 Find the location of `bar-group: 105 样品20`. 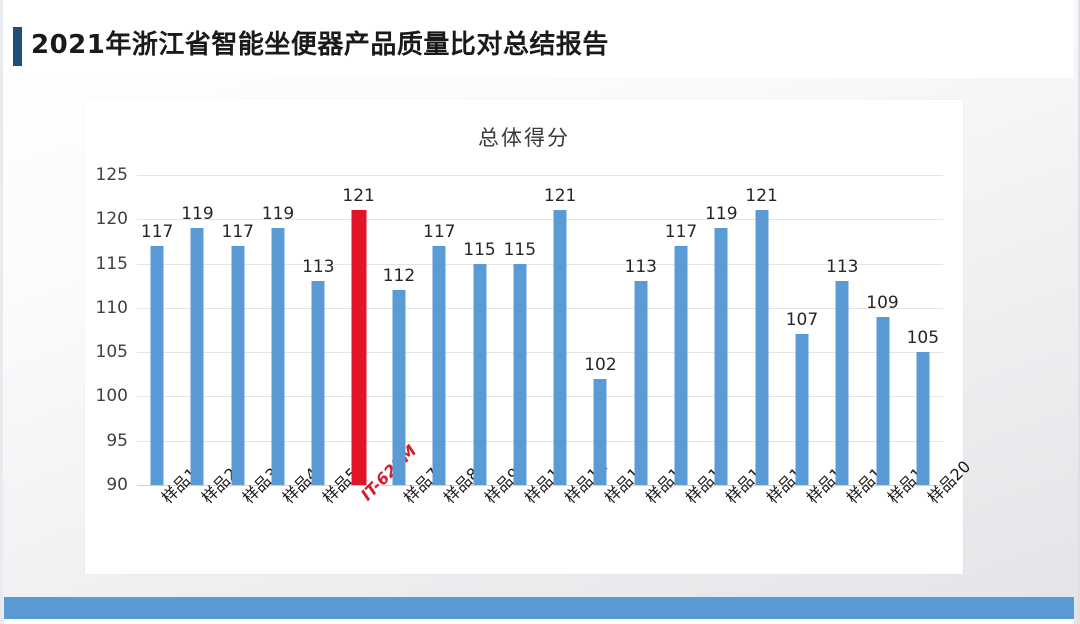

bar-group: 105 样品20 is located at coordinates (939, 341).